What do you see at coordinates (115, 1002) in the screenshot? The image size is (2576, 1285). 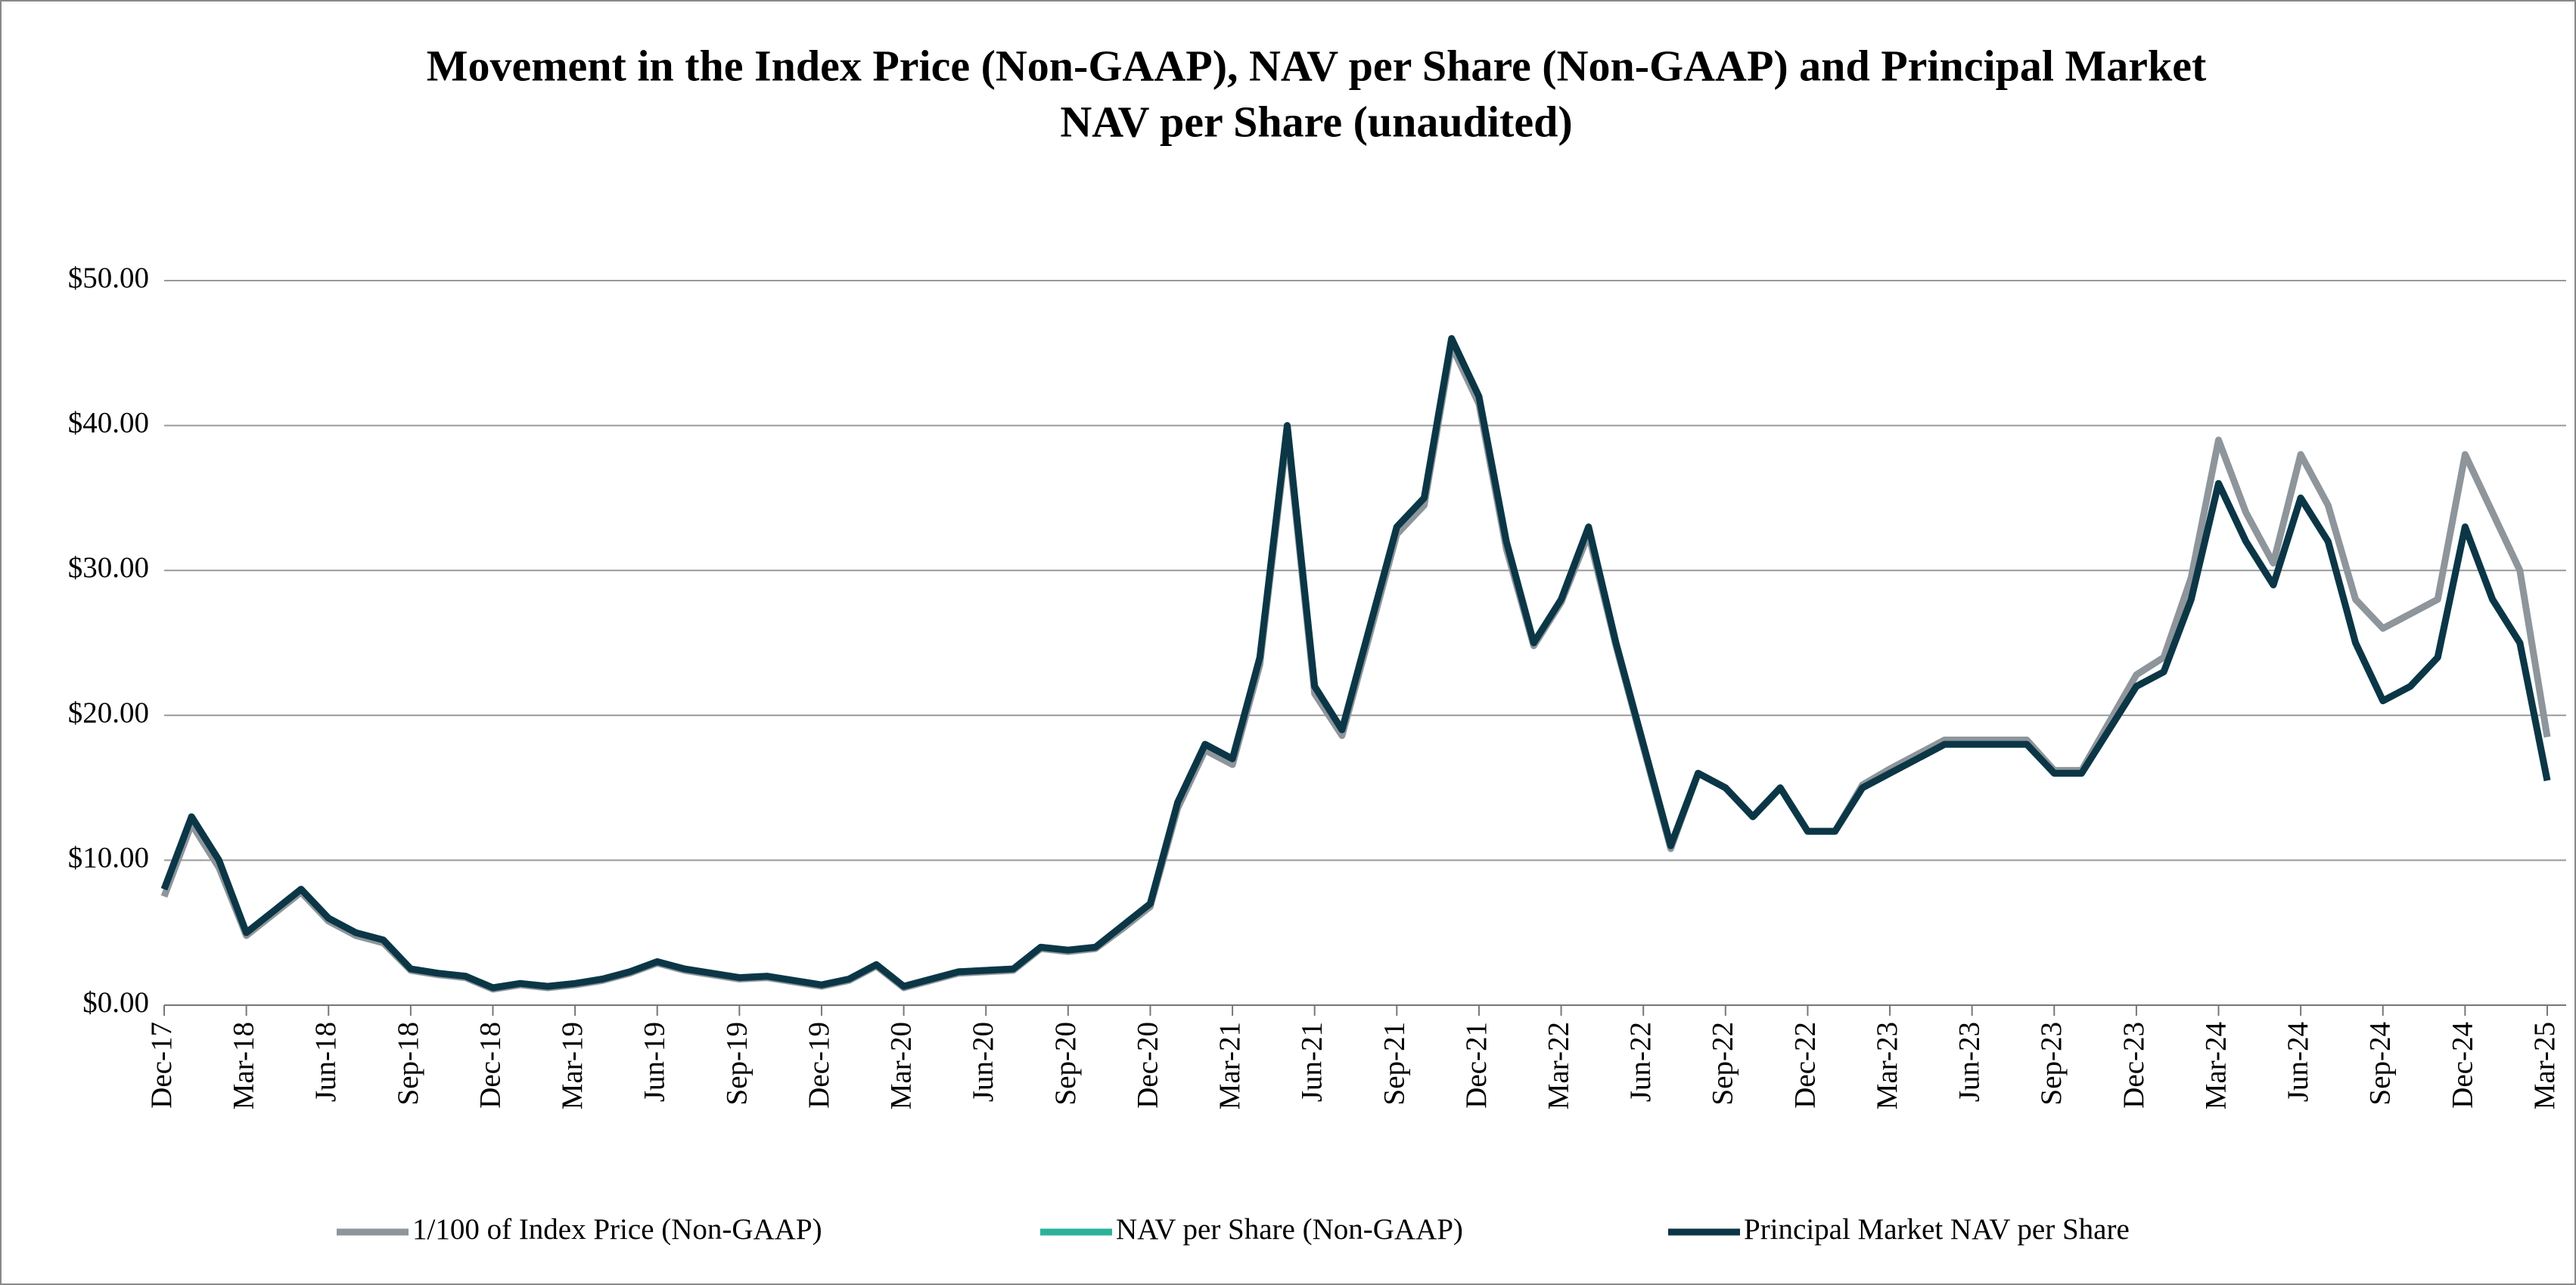 I see `y-tick-label: $0.00` at bounding box center [115, 1002].